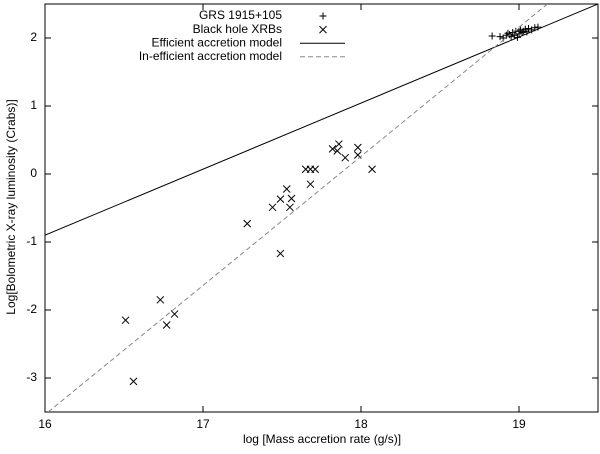 The width and height of the screenshot is (600, 454). Describe the element at coordinates (322, 439) in the screenshot. I see `x-axis-label: log [Mass accretion rate (g/s)]` at that location.